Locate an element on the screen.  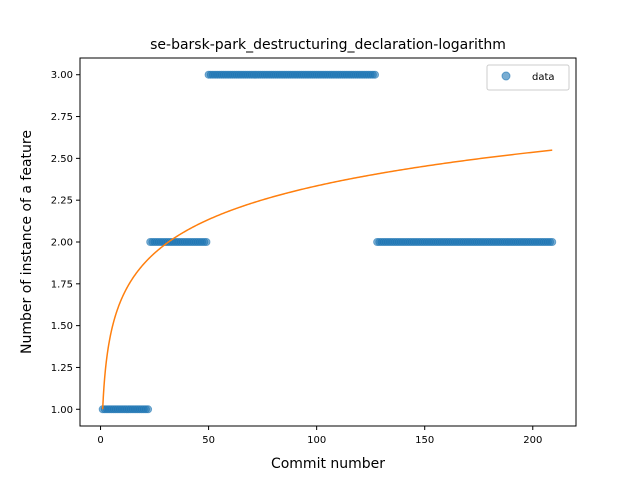
legend-box is located at coordinates (528, 77).